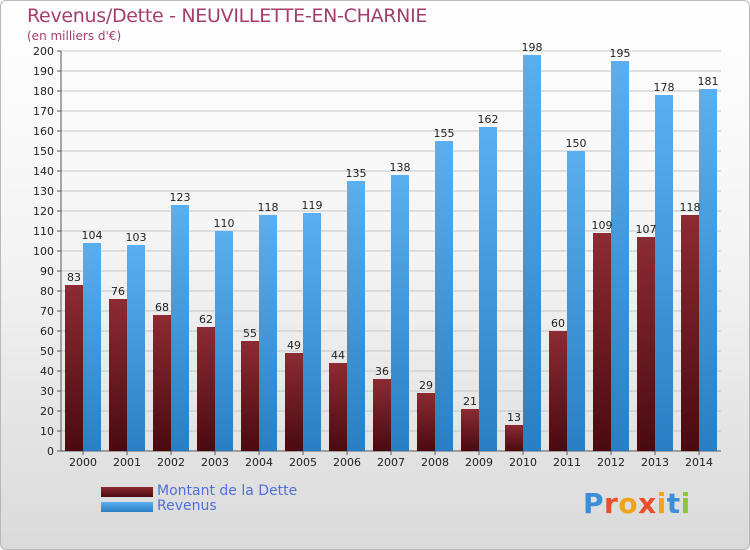  What do you see at coordinates (426, 385) in the screenshot?
I see `data-label-dette: 29` at bounding box center [426, 385].